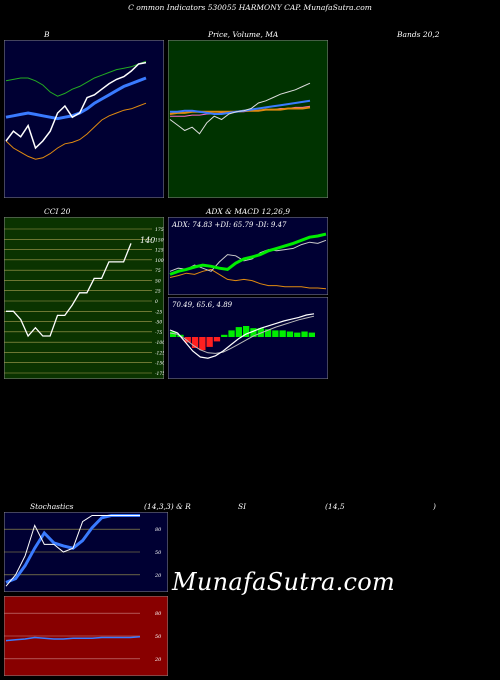  I want to click on minus-di-line, so click(248, 279).